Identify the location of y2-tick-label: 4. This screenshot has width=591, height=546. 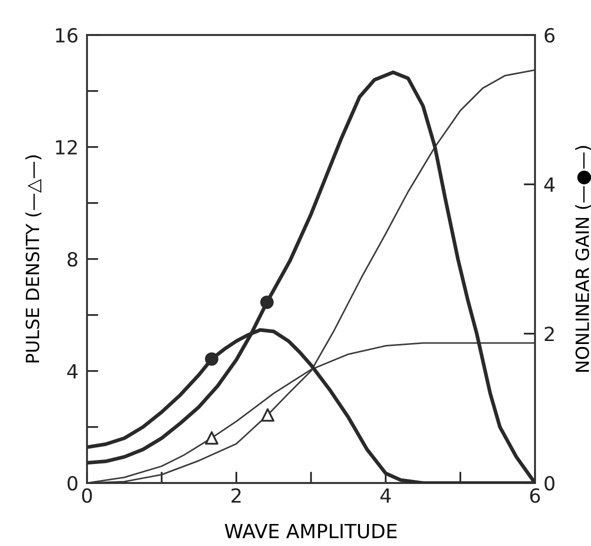
(549, 185).